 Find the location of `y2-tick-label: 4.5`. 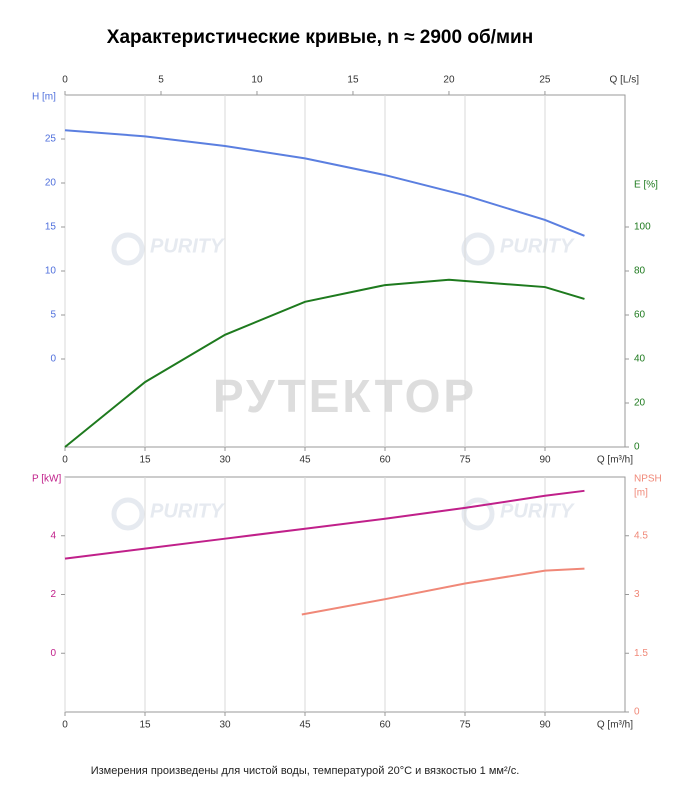

y2-tick-label: 4.5 is located at coordinates (641, 535).